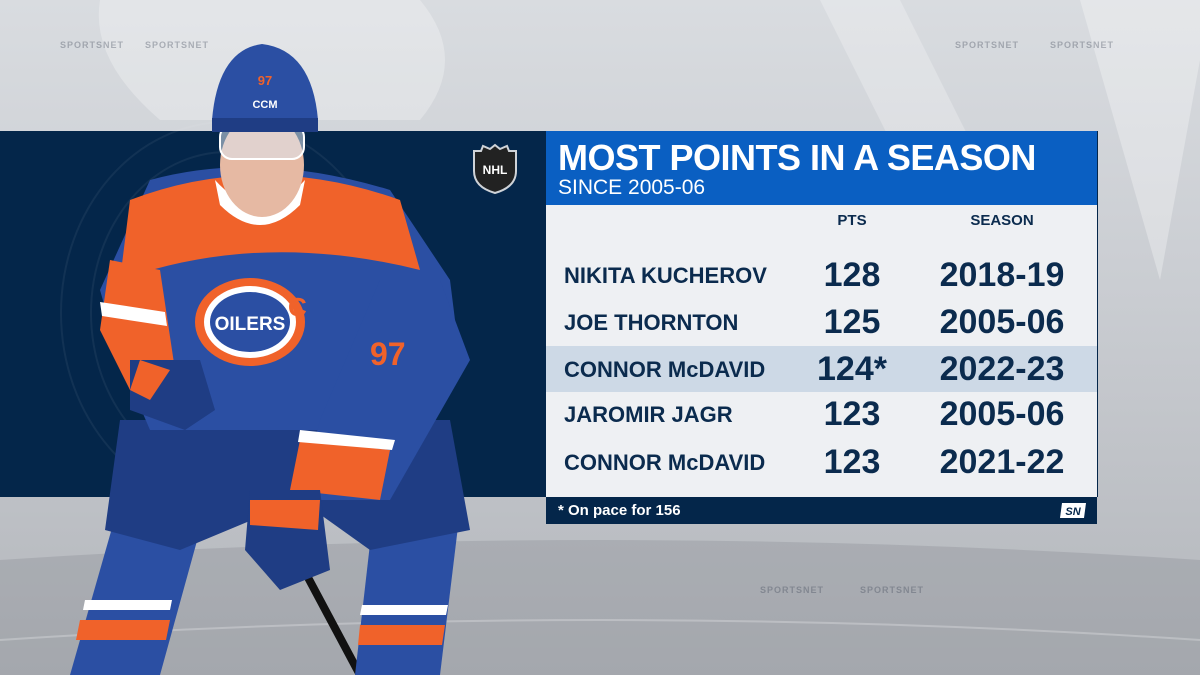 The image size is (1200, 675). What do you see at coordinates (651, 322) in the screenshot?
I see `player-name: JOE THORNTON` at bounding box center [651, 322].